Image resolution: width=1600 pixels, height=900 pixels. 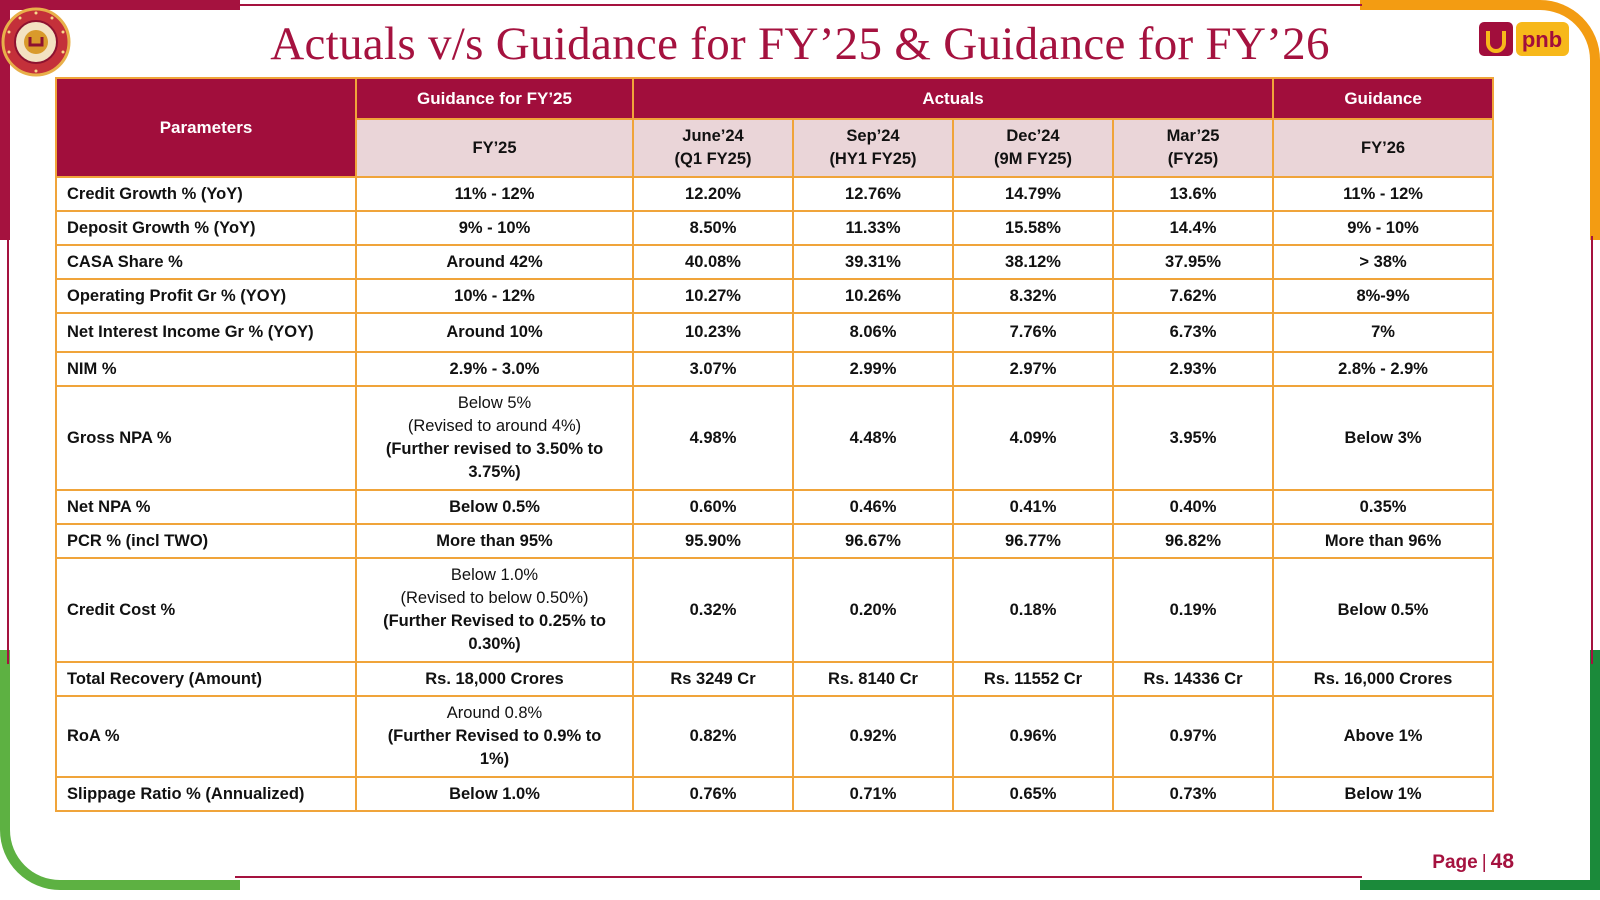 I want to click on hy1-cell: 12.76%, so click(x=873, y=194).